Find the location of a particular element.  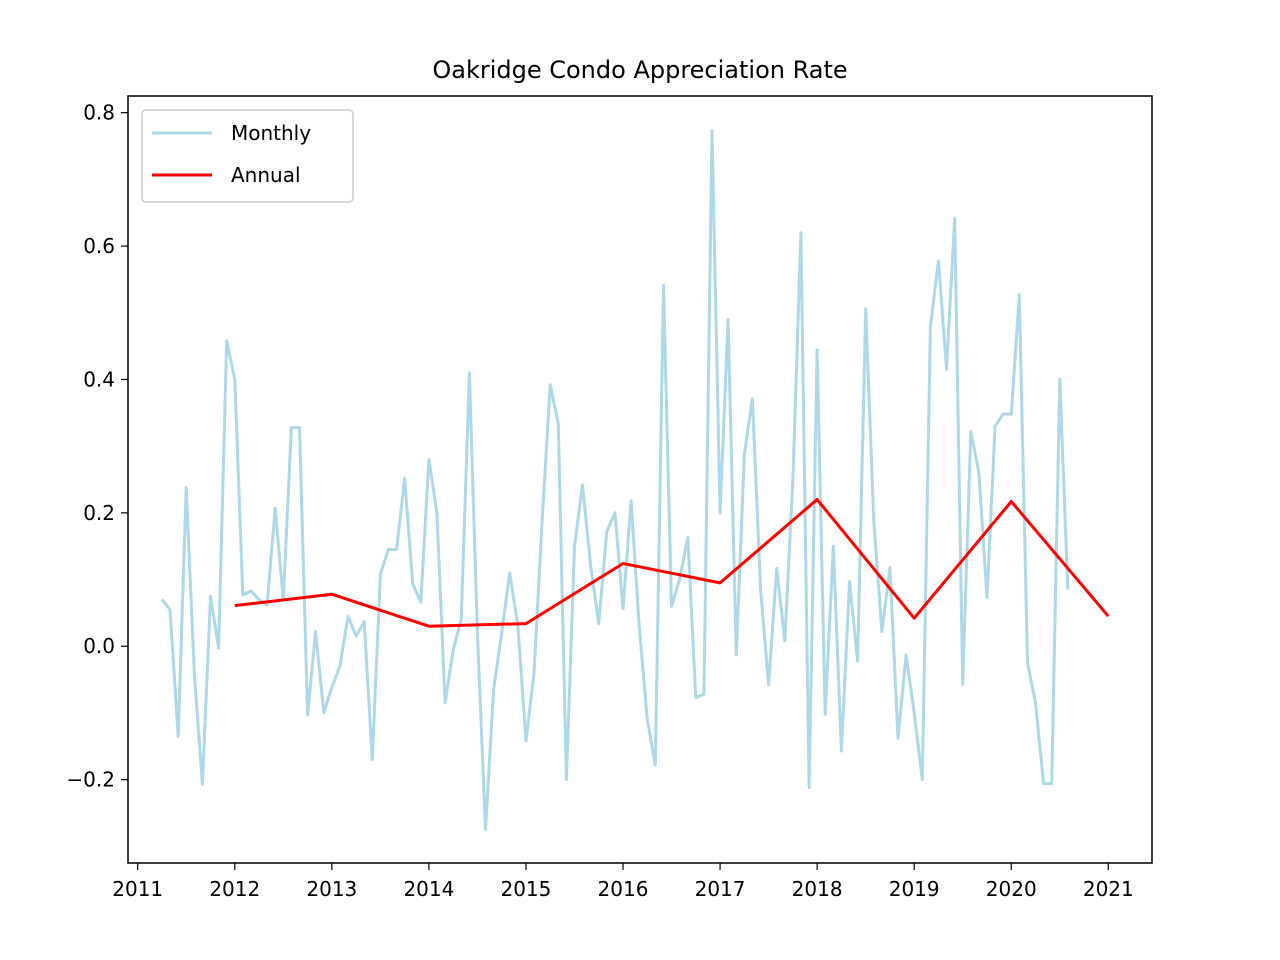

y-axis: 0.8 0.6 0.4 0.2 0.0 −0.2 is located at coordinates (97, 446).